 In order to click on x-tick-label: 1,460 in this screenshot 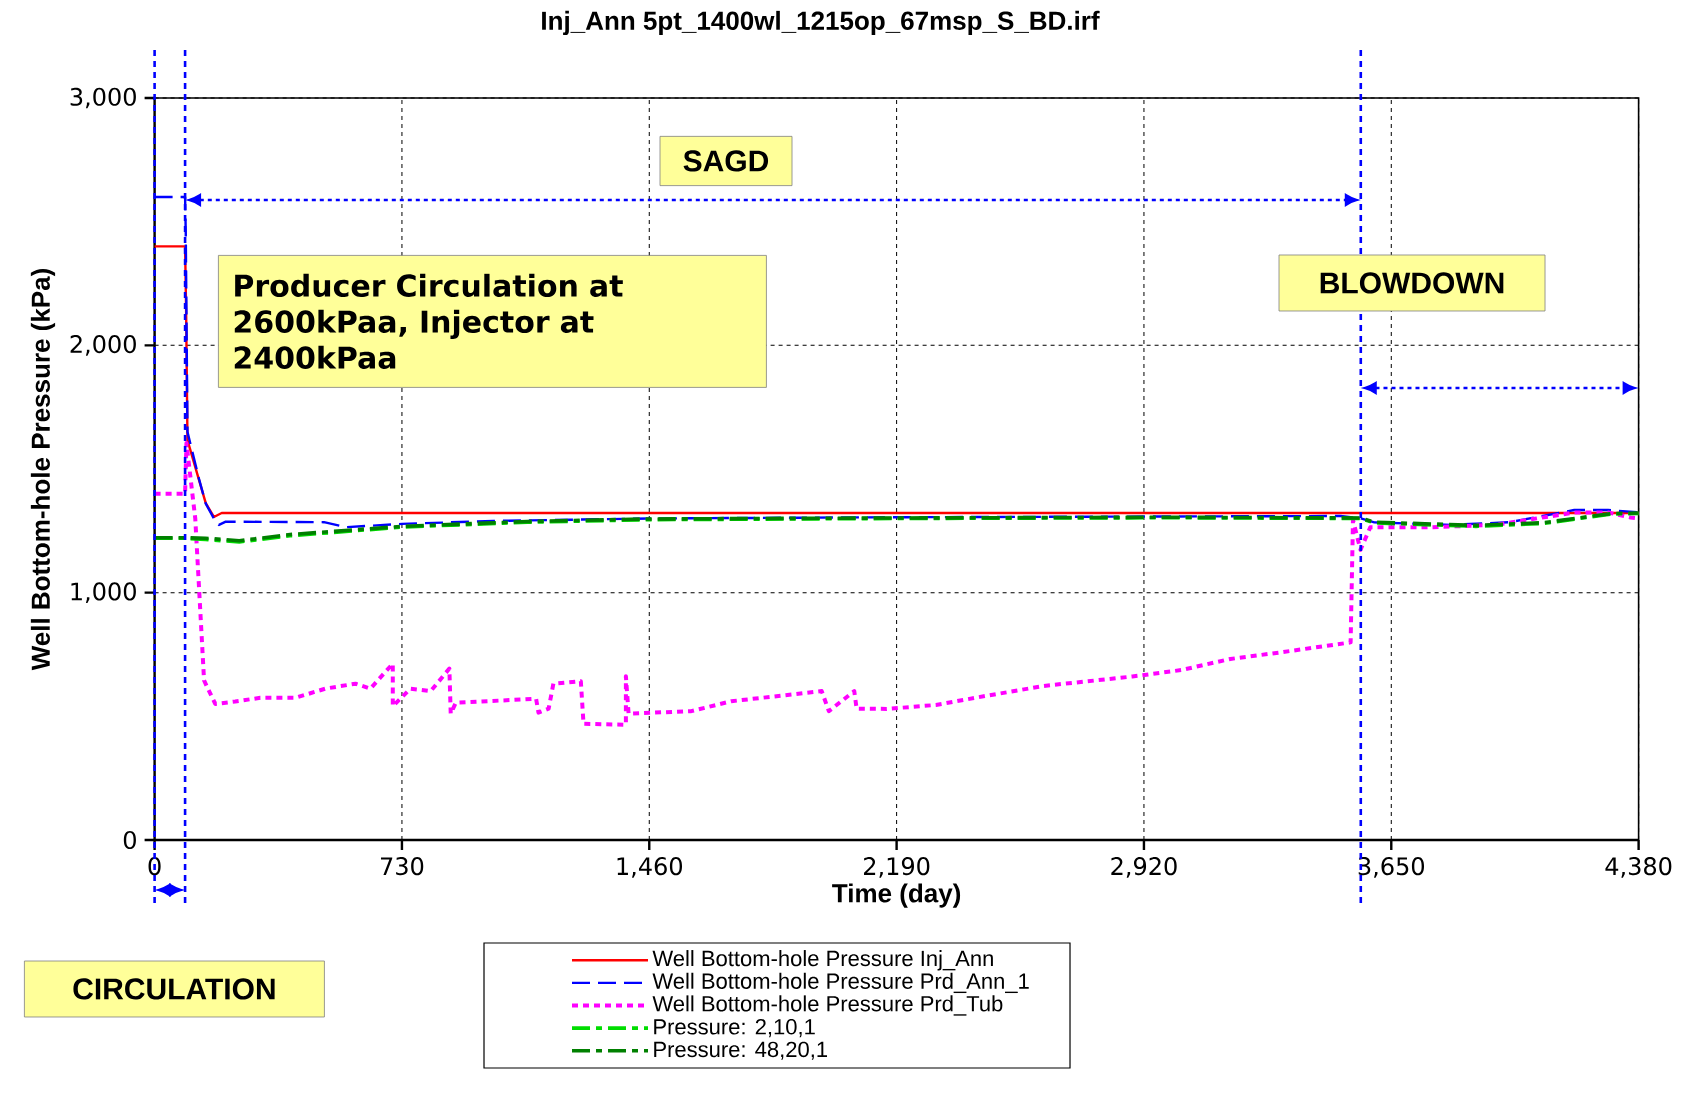, I will do `click(650, 867)`.